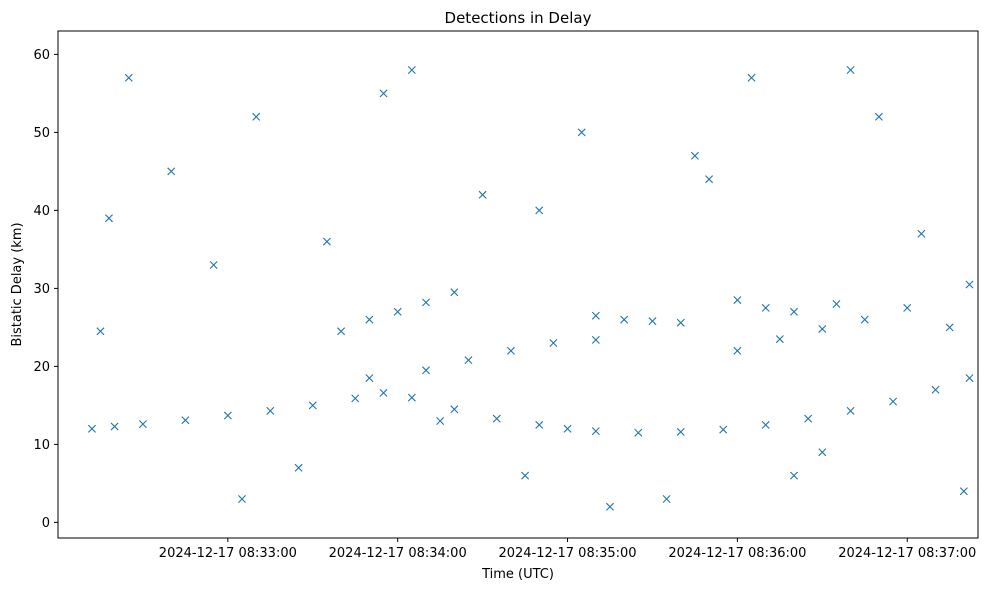  What do you see at coordinates (517, 574) in the screenshot?
I see `x-axis-label: Time (UTC)` at bounding box center [517, 574].